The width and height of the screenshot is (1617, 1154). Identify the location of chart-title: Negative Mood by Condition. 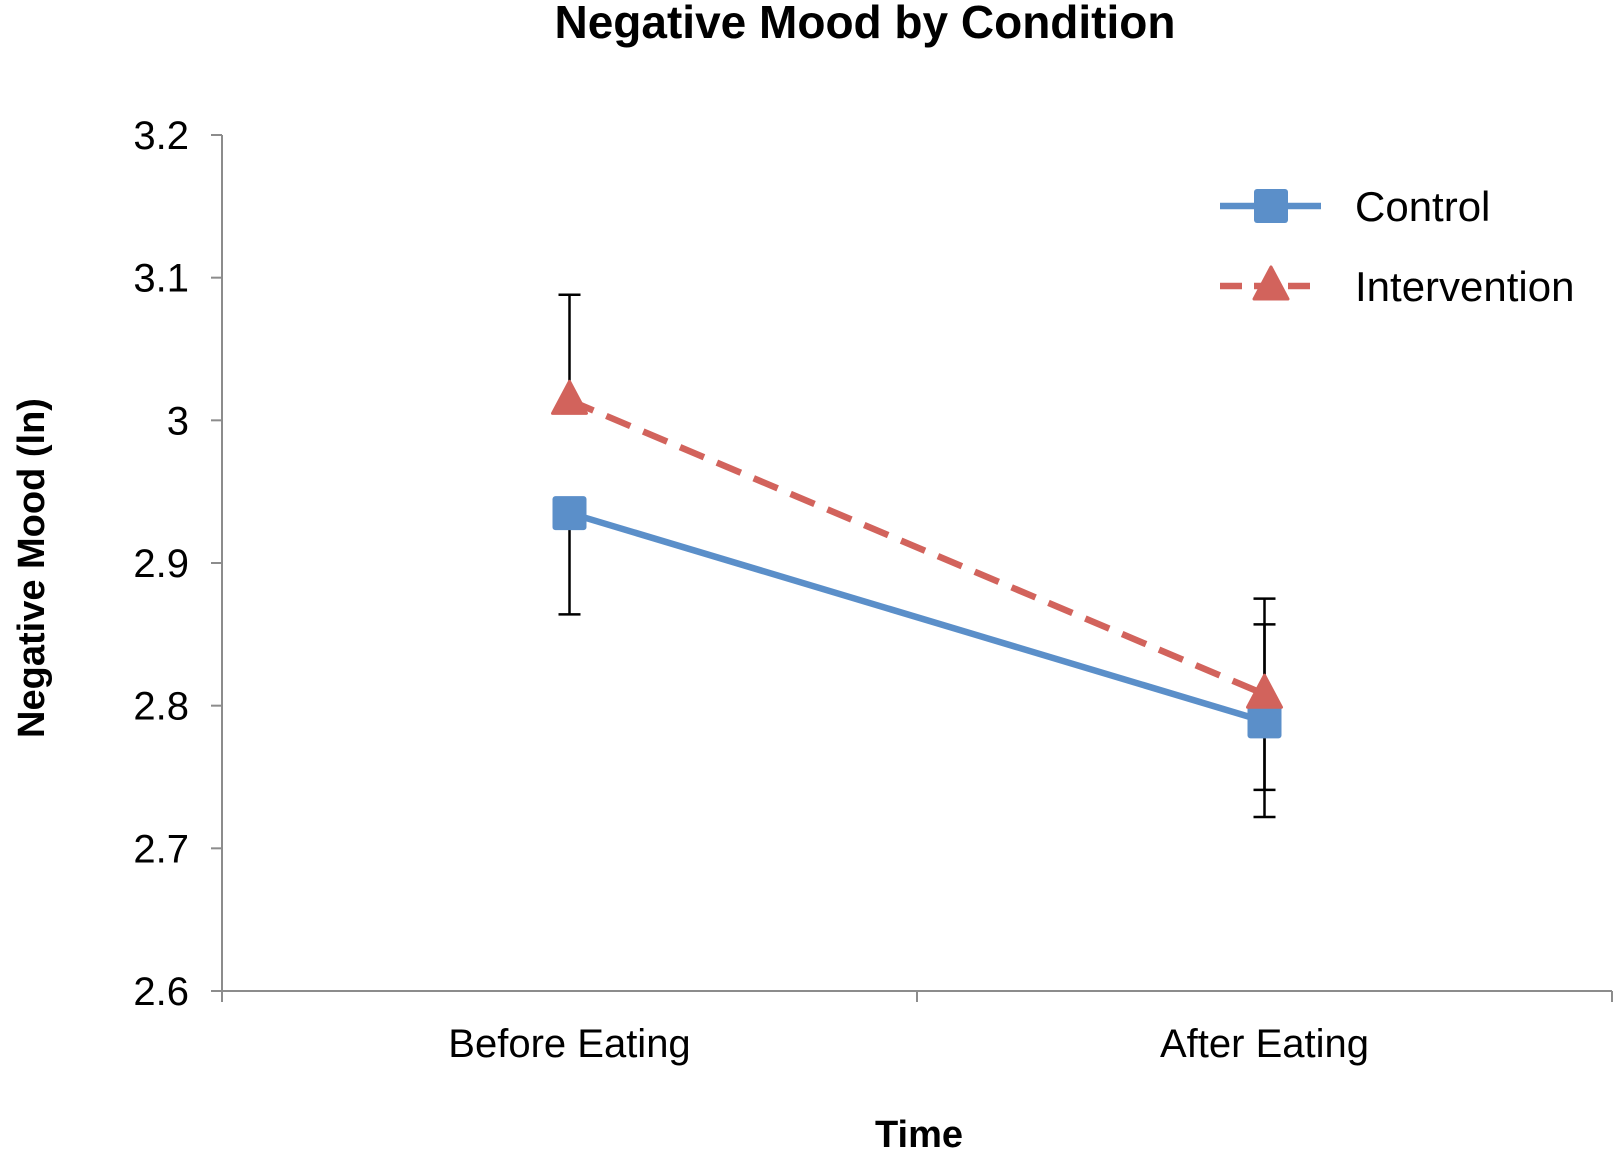
(865, 24).